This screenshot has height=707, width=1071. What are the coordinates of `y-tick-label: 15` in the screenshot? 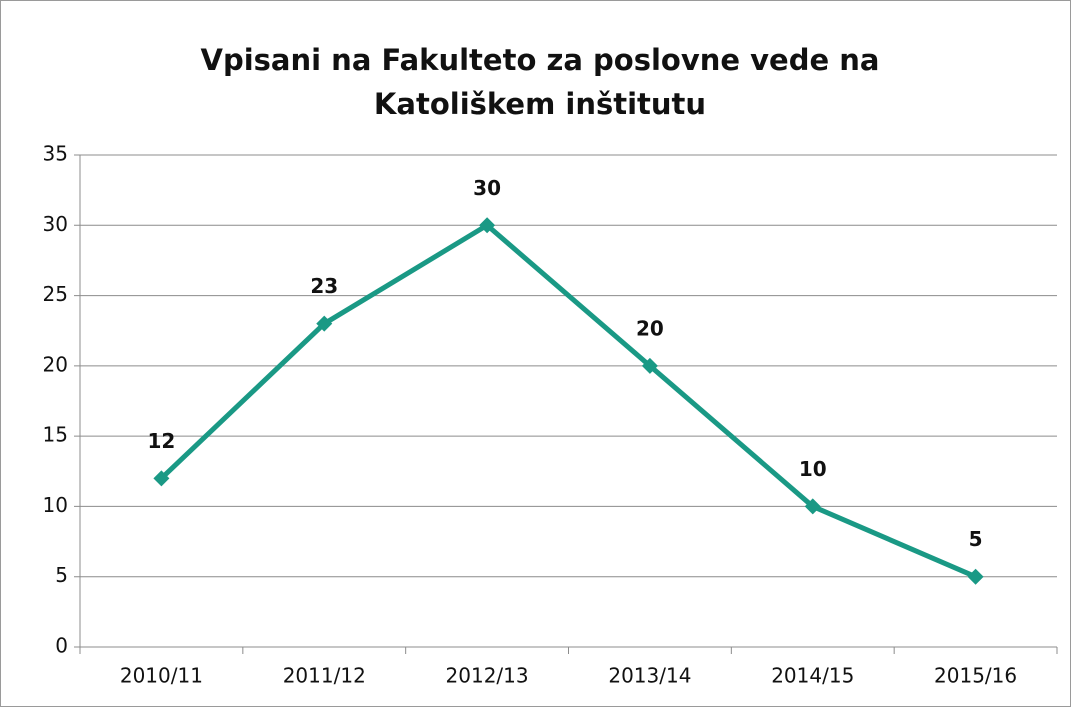 It's located at (55, 435).